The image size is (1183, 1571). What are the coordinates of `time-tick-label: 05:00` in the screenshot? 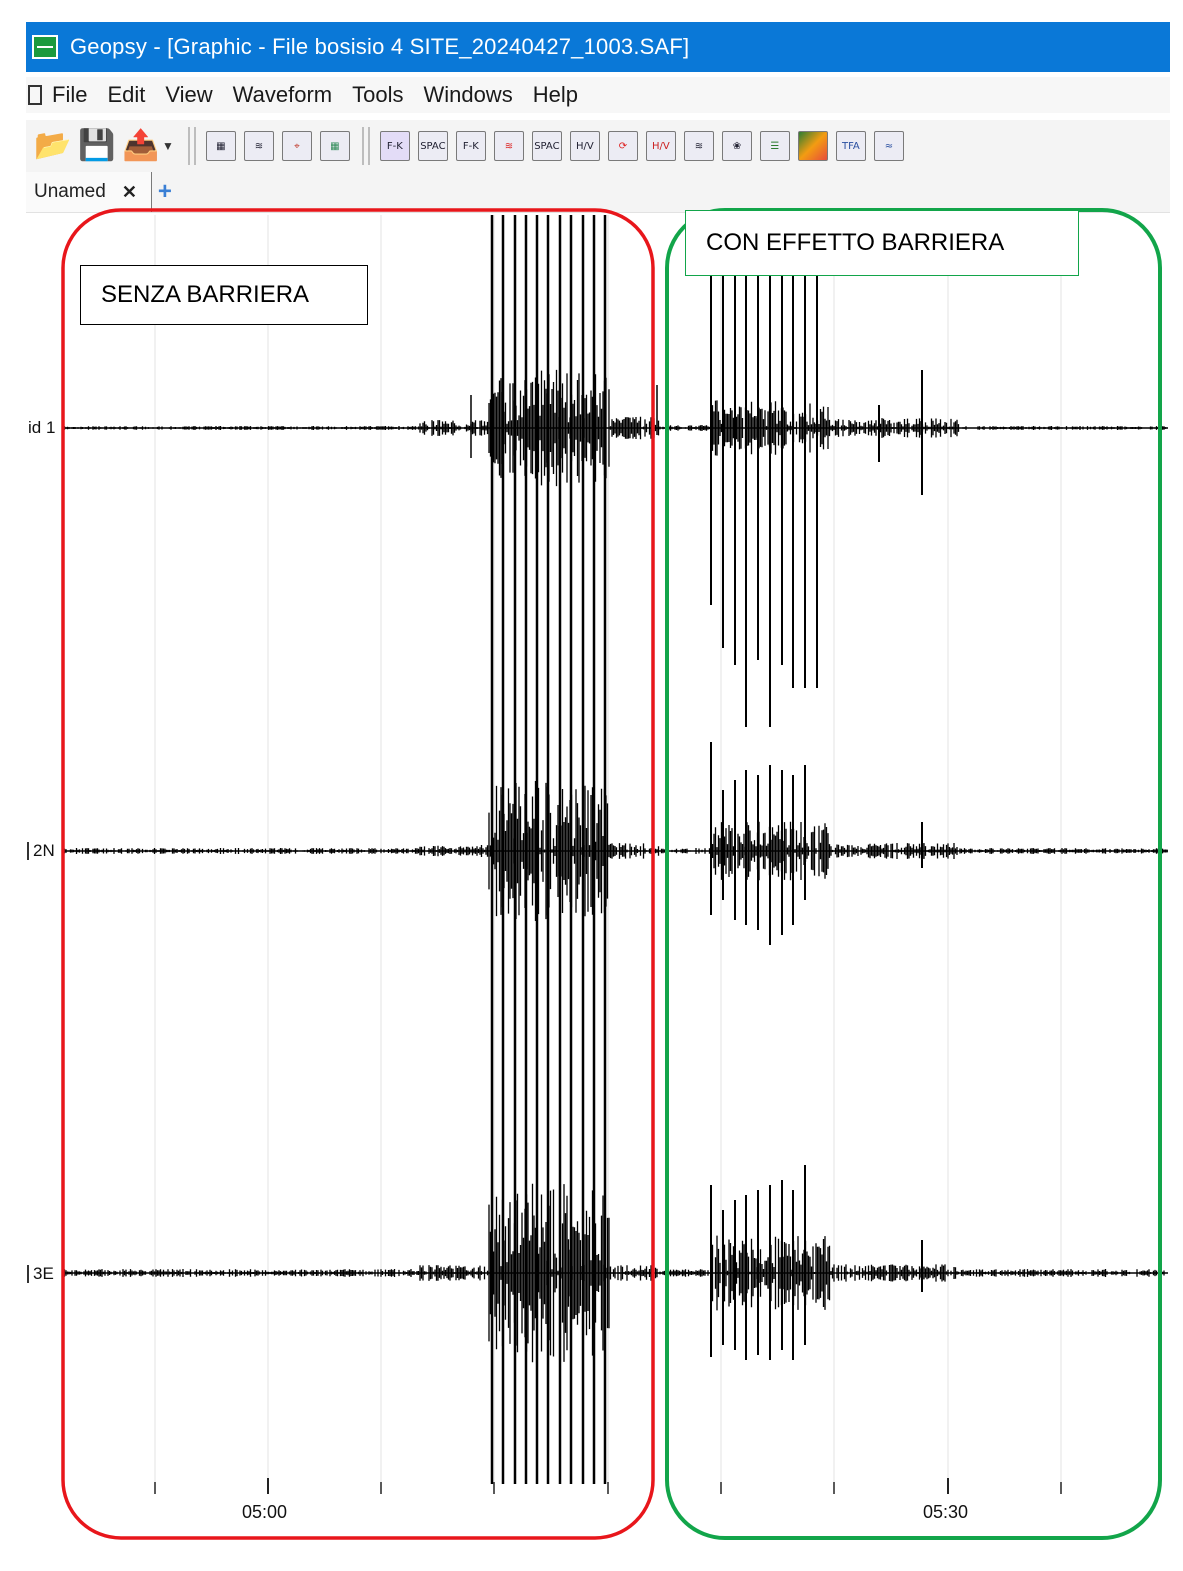 It's located at (265, 1512).